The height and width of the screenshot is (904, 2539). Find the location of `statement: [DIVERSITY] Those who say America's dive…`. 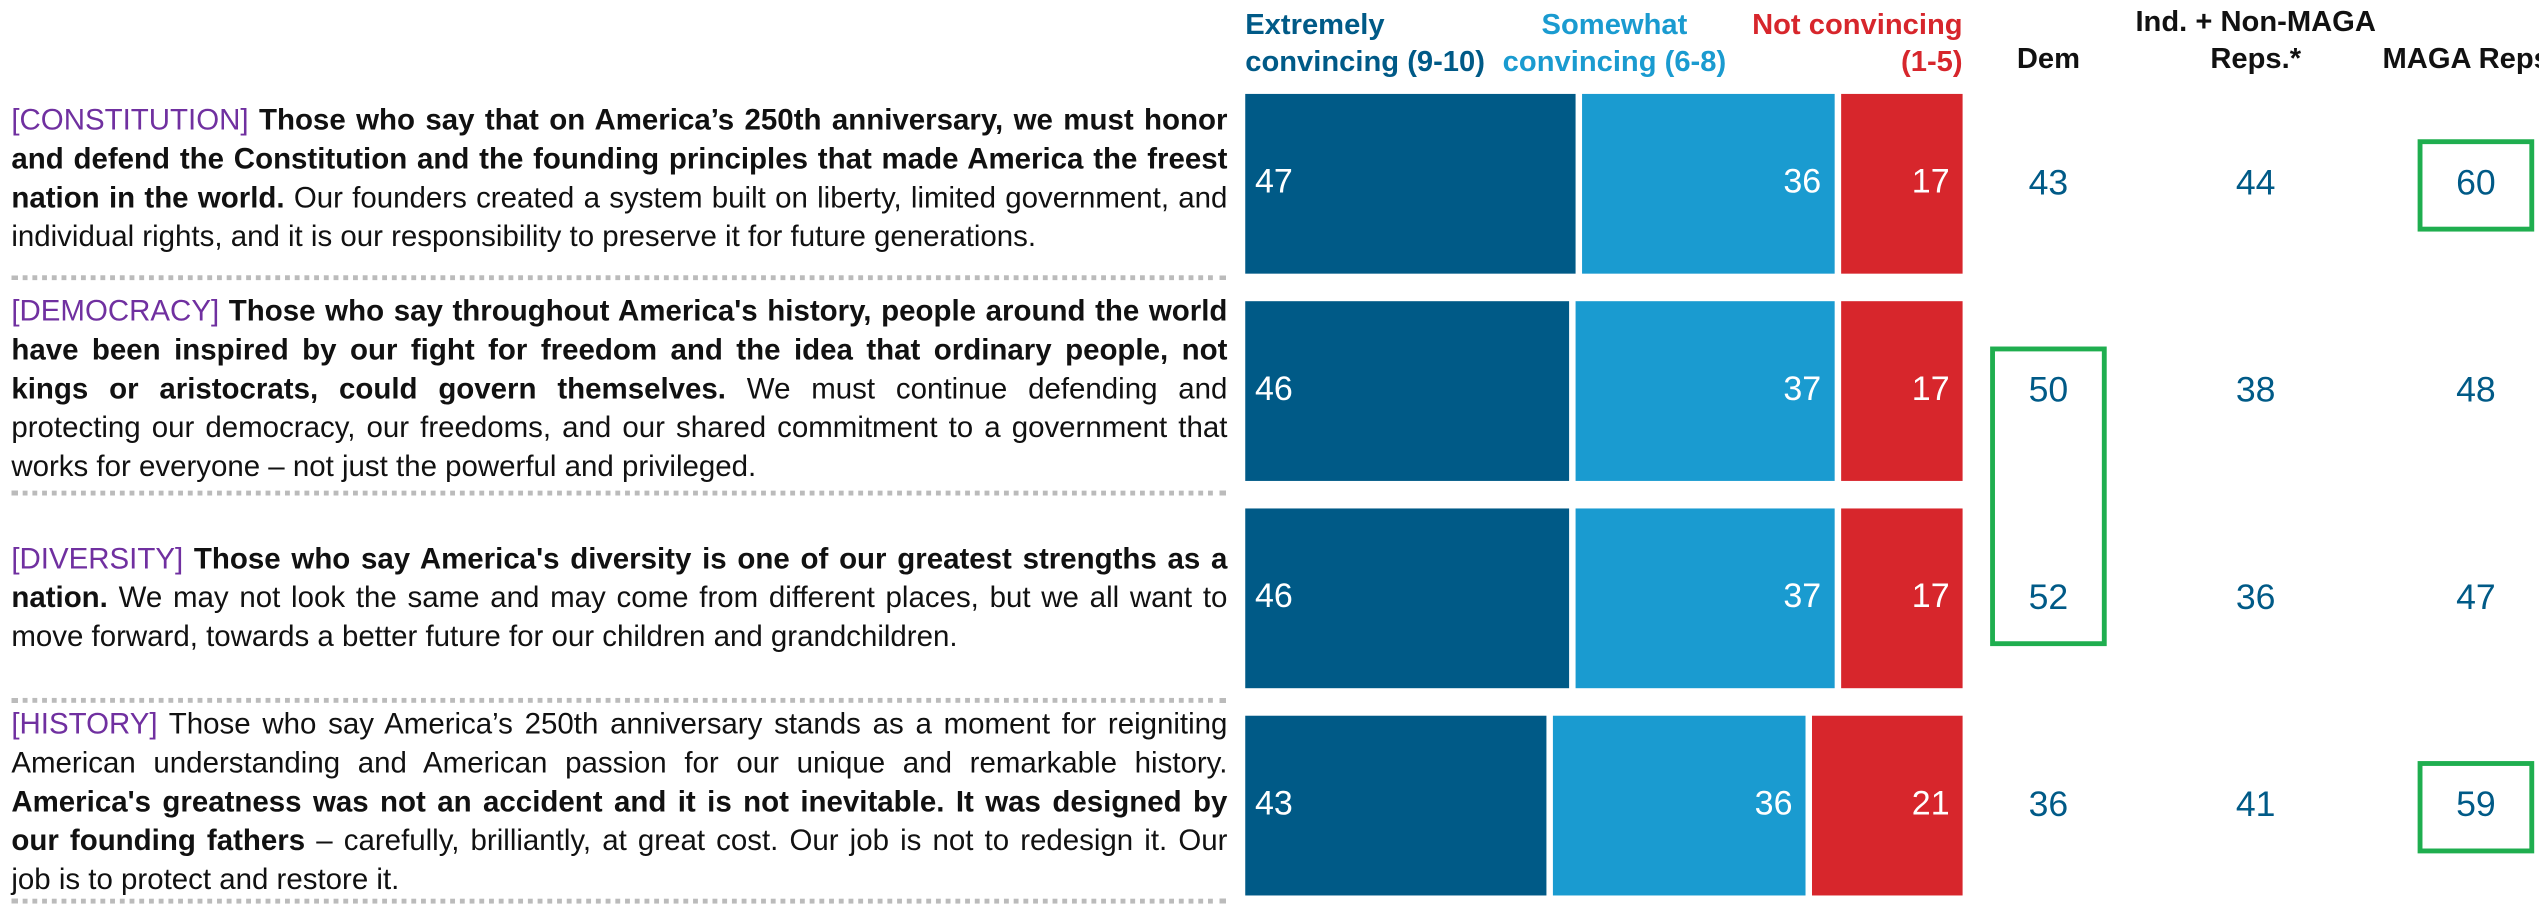

statement: [DIVERSITY] Those who say America's dive… is located at coordinates (619, 597).